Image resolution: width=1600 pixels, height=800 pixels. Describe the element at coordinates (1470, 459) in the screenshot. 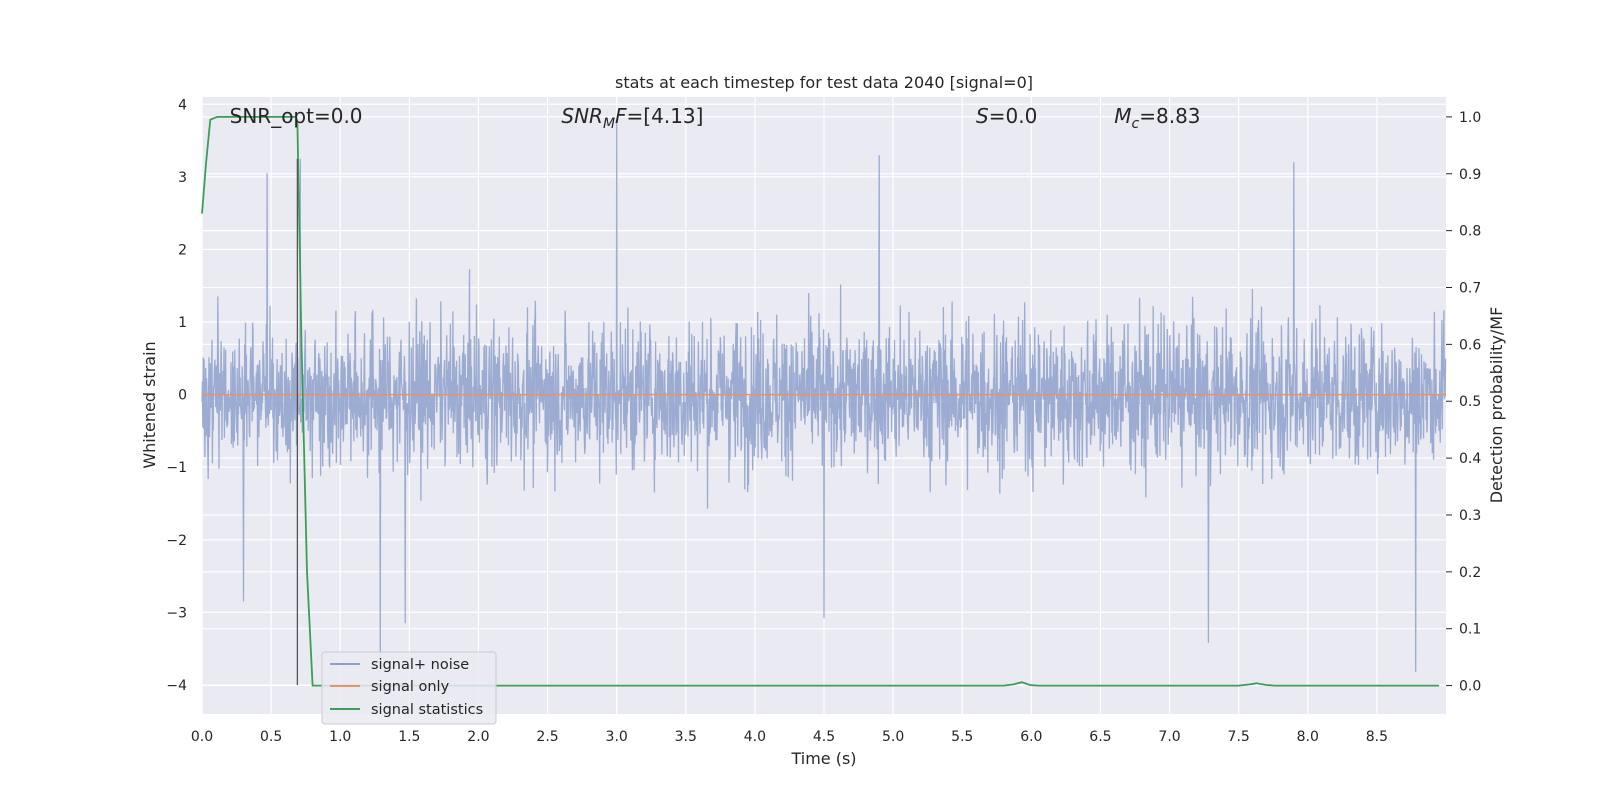

I see `y-right-tick-label: 0.4` at that location.